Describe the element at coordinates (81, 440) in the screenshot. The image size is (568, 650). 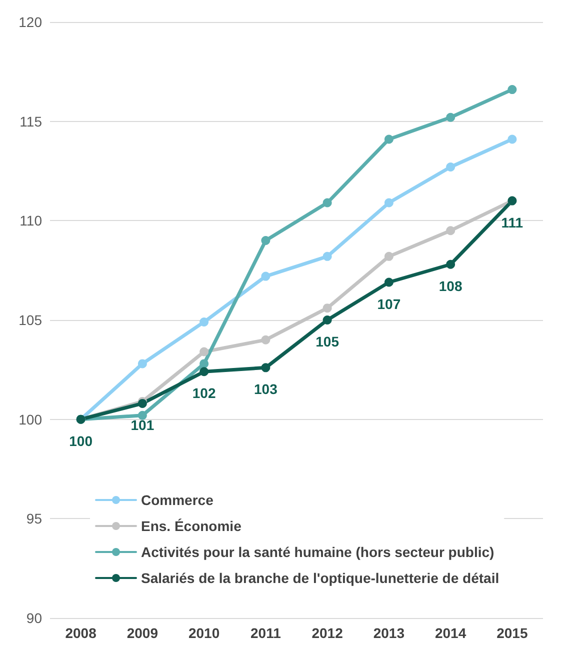
I see `data-label: 100` at that location.